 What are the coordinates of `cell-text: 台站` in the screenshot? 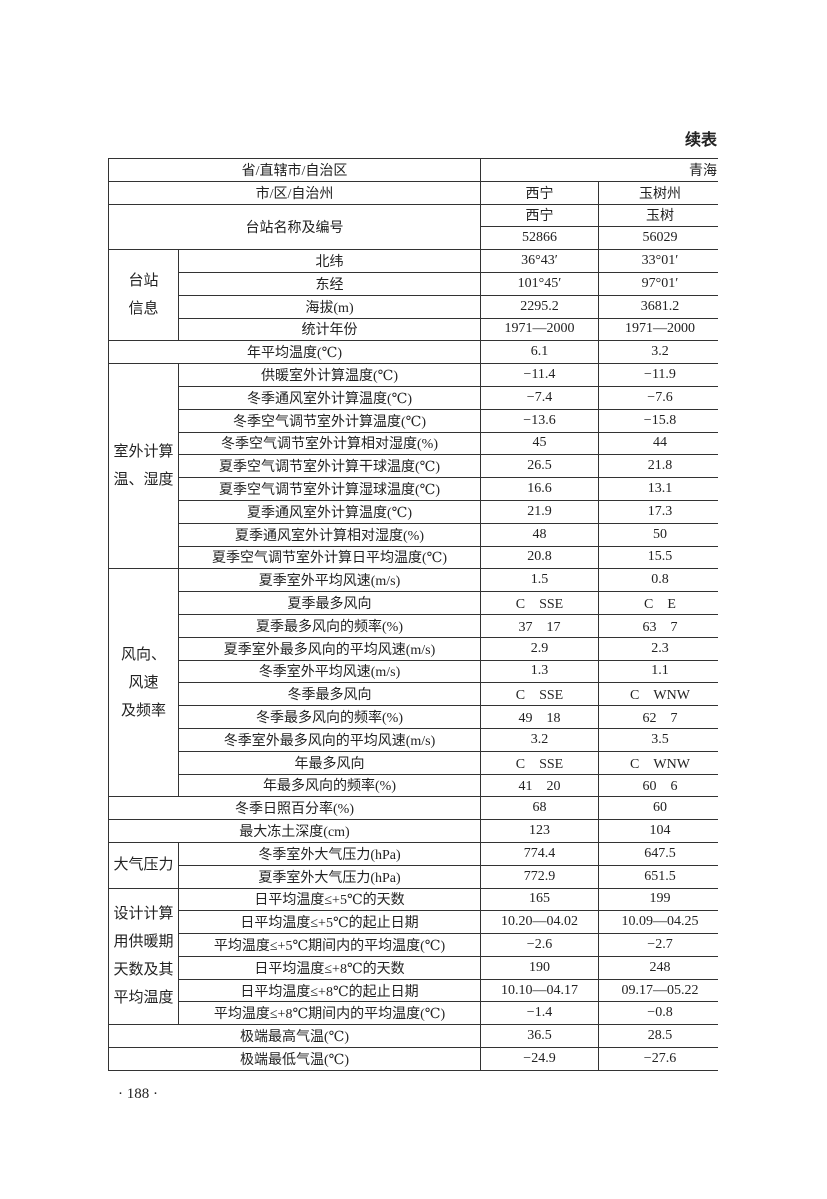 It's located at (143, 281).